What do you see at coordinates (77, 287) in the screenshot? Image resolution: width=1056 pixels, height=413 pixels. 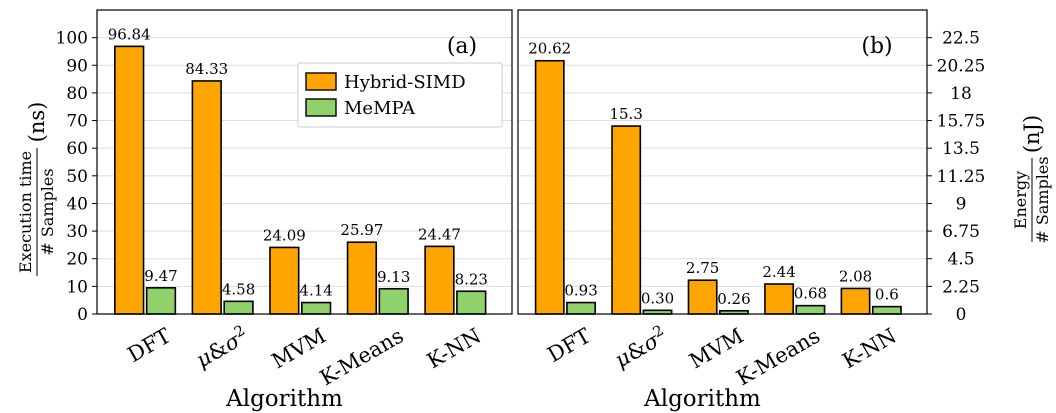 I see `tick-label-y: 10` at bounding box center [77, 287].